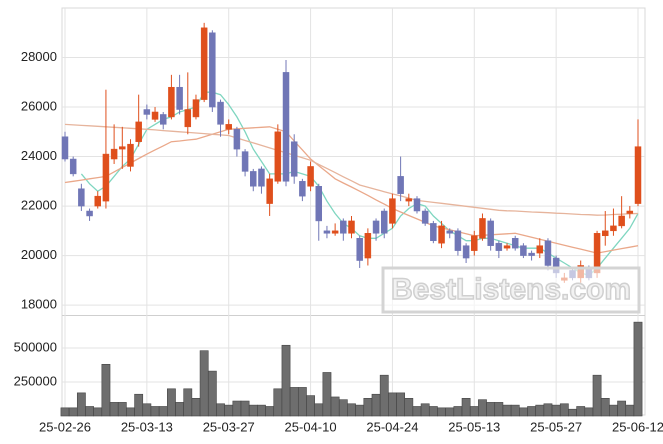 This screenshot has width=663, height=444. What do you see at coordinates (39, 155) in the screenshot?
I see `y-tick-label: 24000` at bounding box center [39, 155].